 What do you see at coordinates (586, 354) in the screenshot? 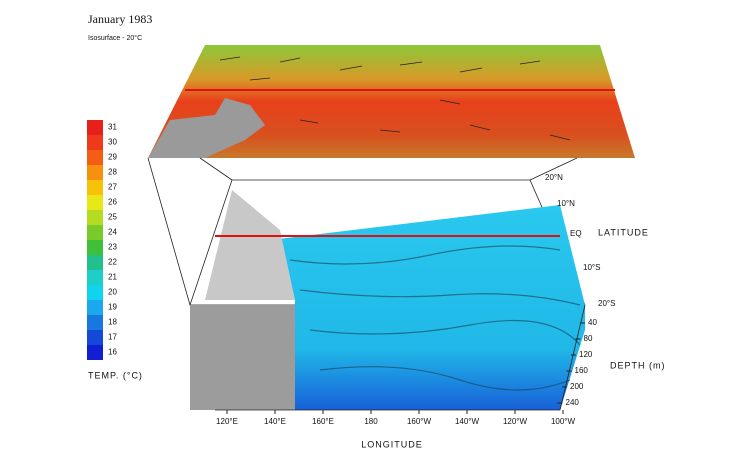
I see `depth-tick-label: 120` at bounding box center [586, 354].